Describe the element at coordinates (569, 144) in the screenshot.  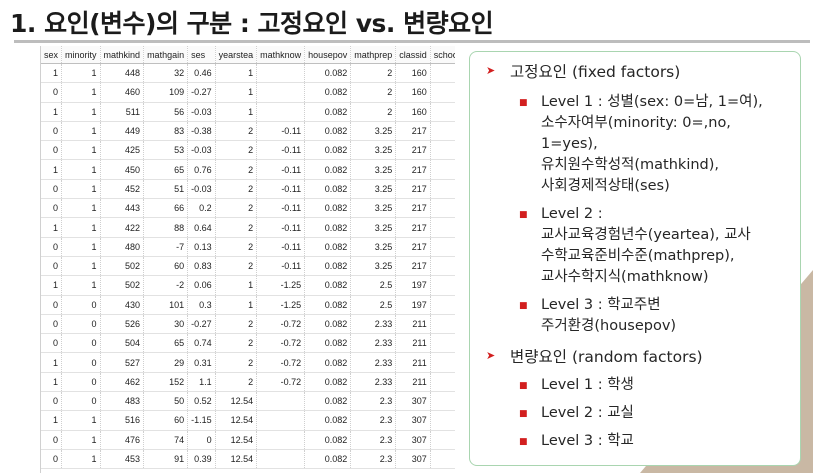
I see `fixed-level1-line: 1=yes),` at that location.